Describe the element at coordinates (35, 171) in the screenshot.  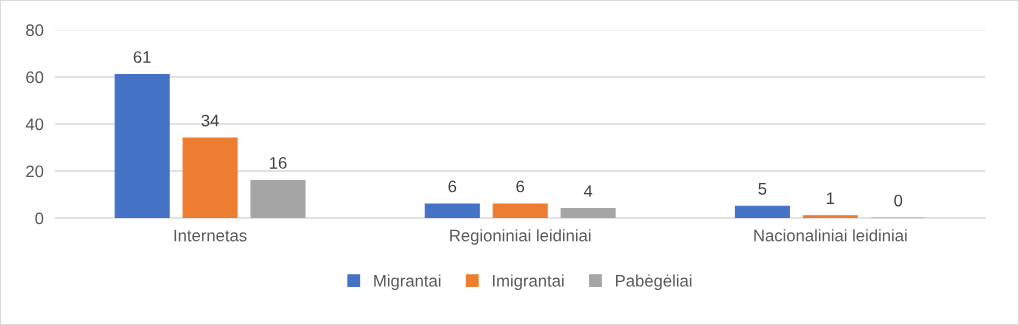
I see `y-tick-label: 20` at that location.